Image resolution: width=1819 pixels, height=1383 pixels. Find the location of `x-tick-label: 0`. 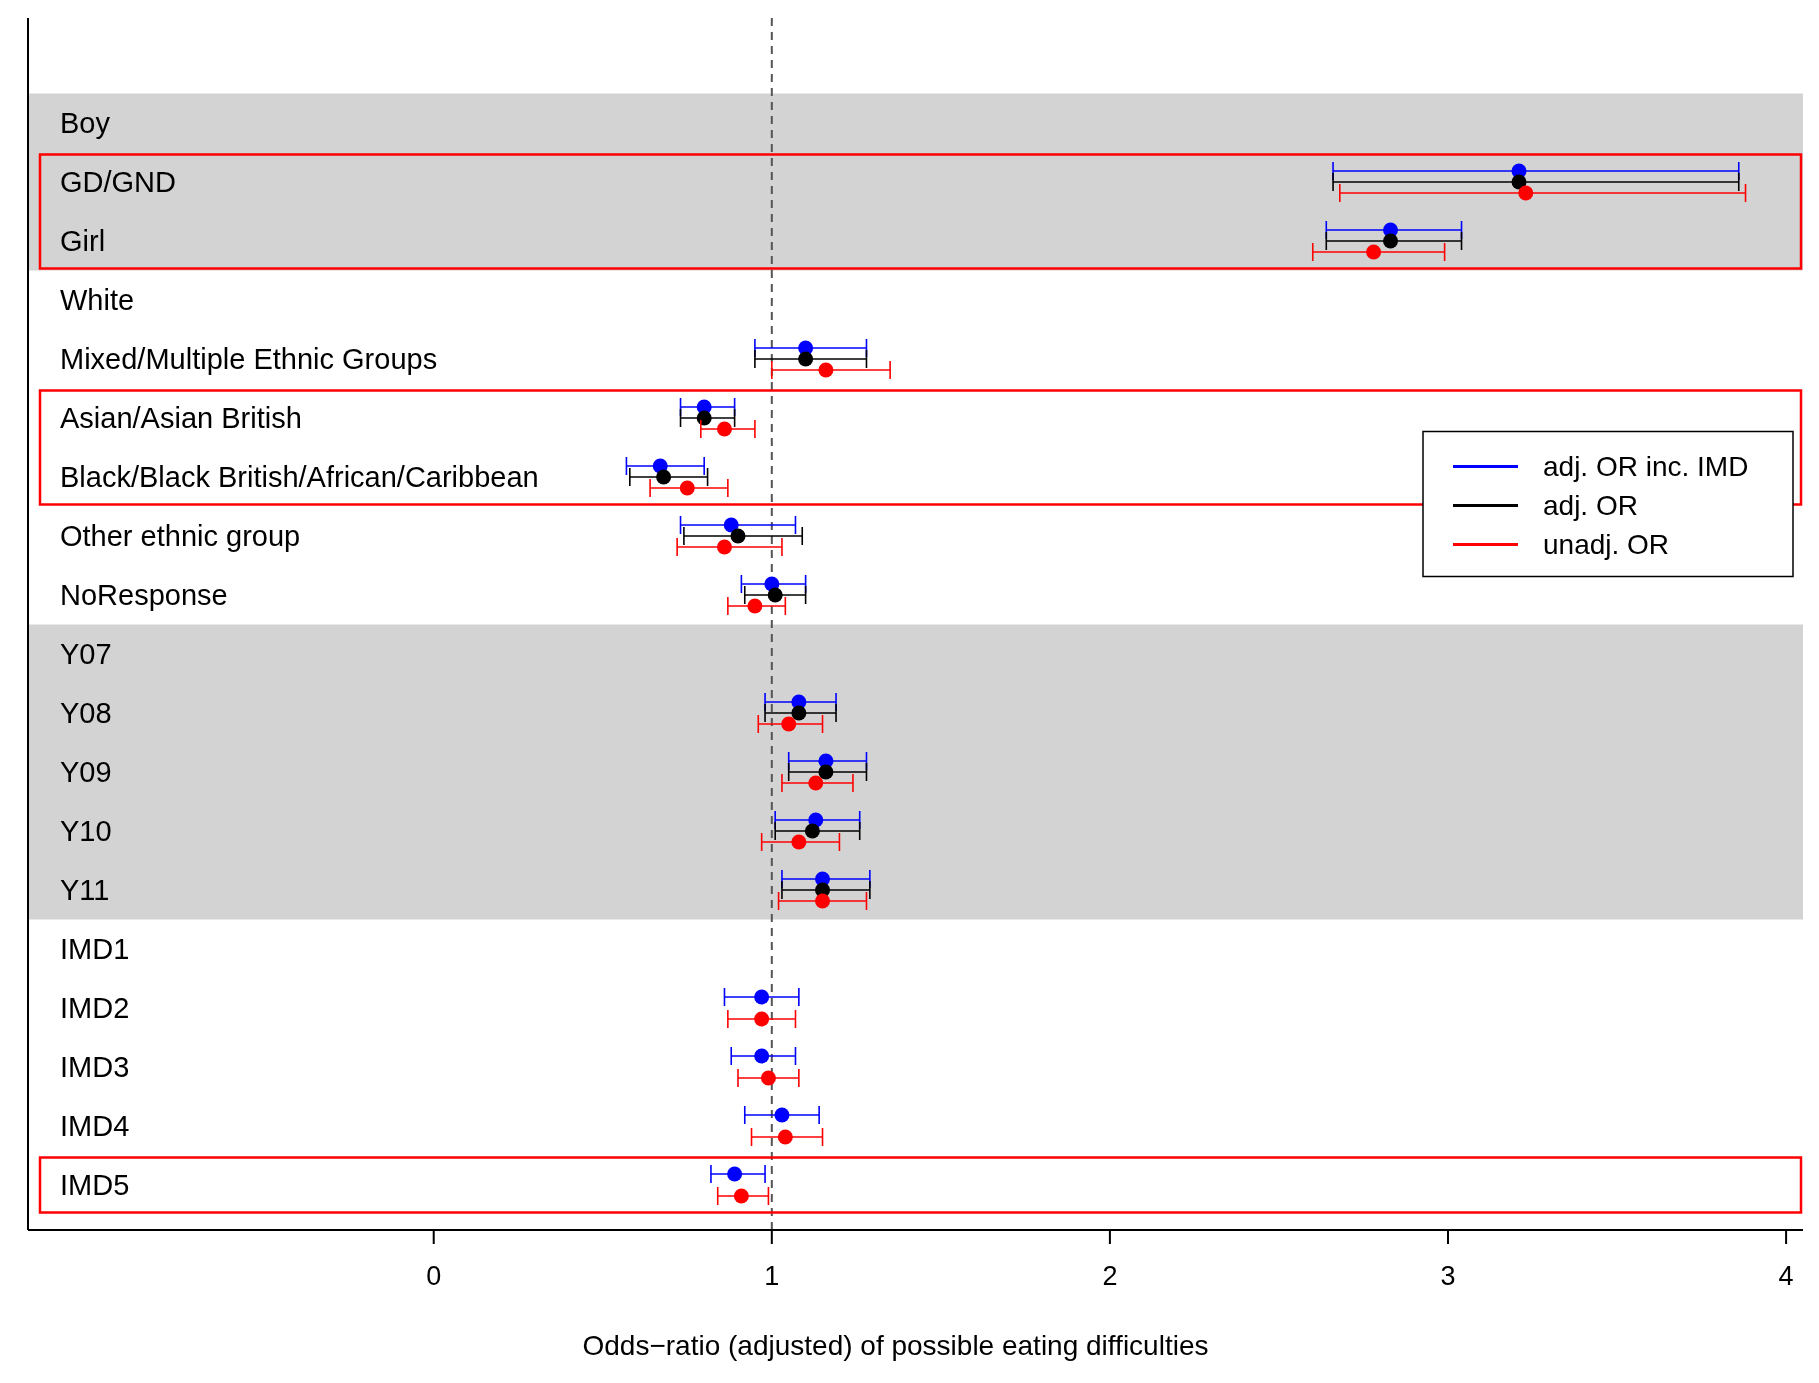

x-tick-label: 0 is located at coordinates (434, 1276).